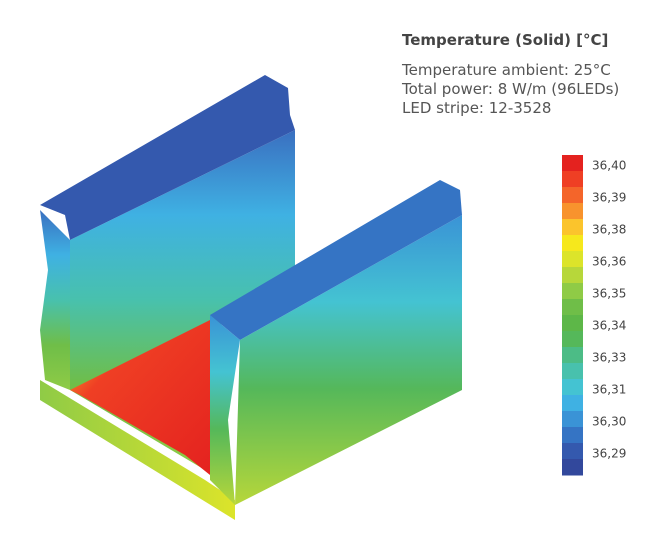 This screenshot has height=535, width=670. I want to click on legend-label: 36,31, so click(609, 390).